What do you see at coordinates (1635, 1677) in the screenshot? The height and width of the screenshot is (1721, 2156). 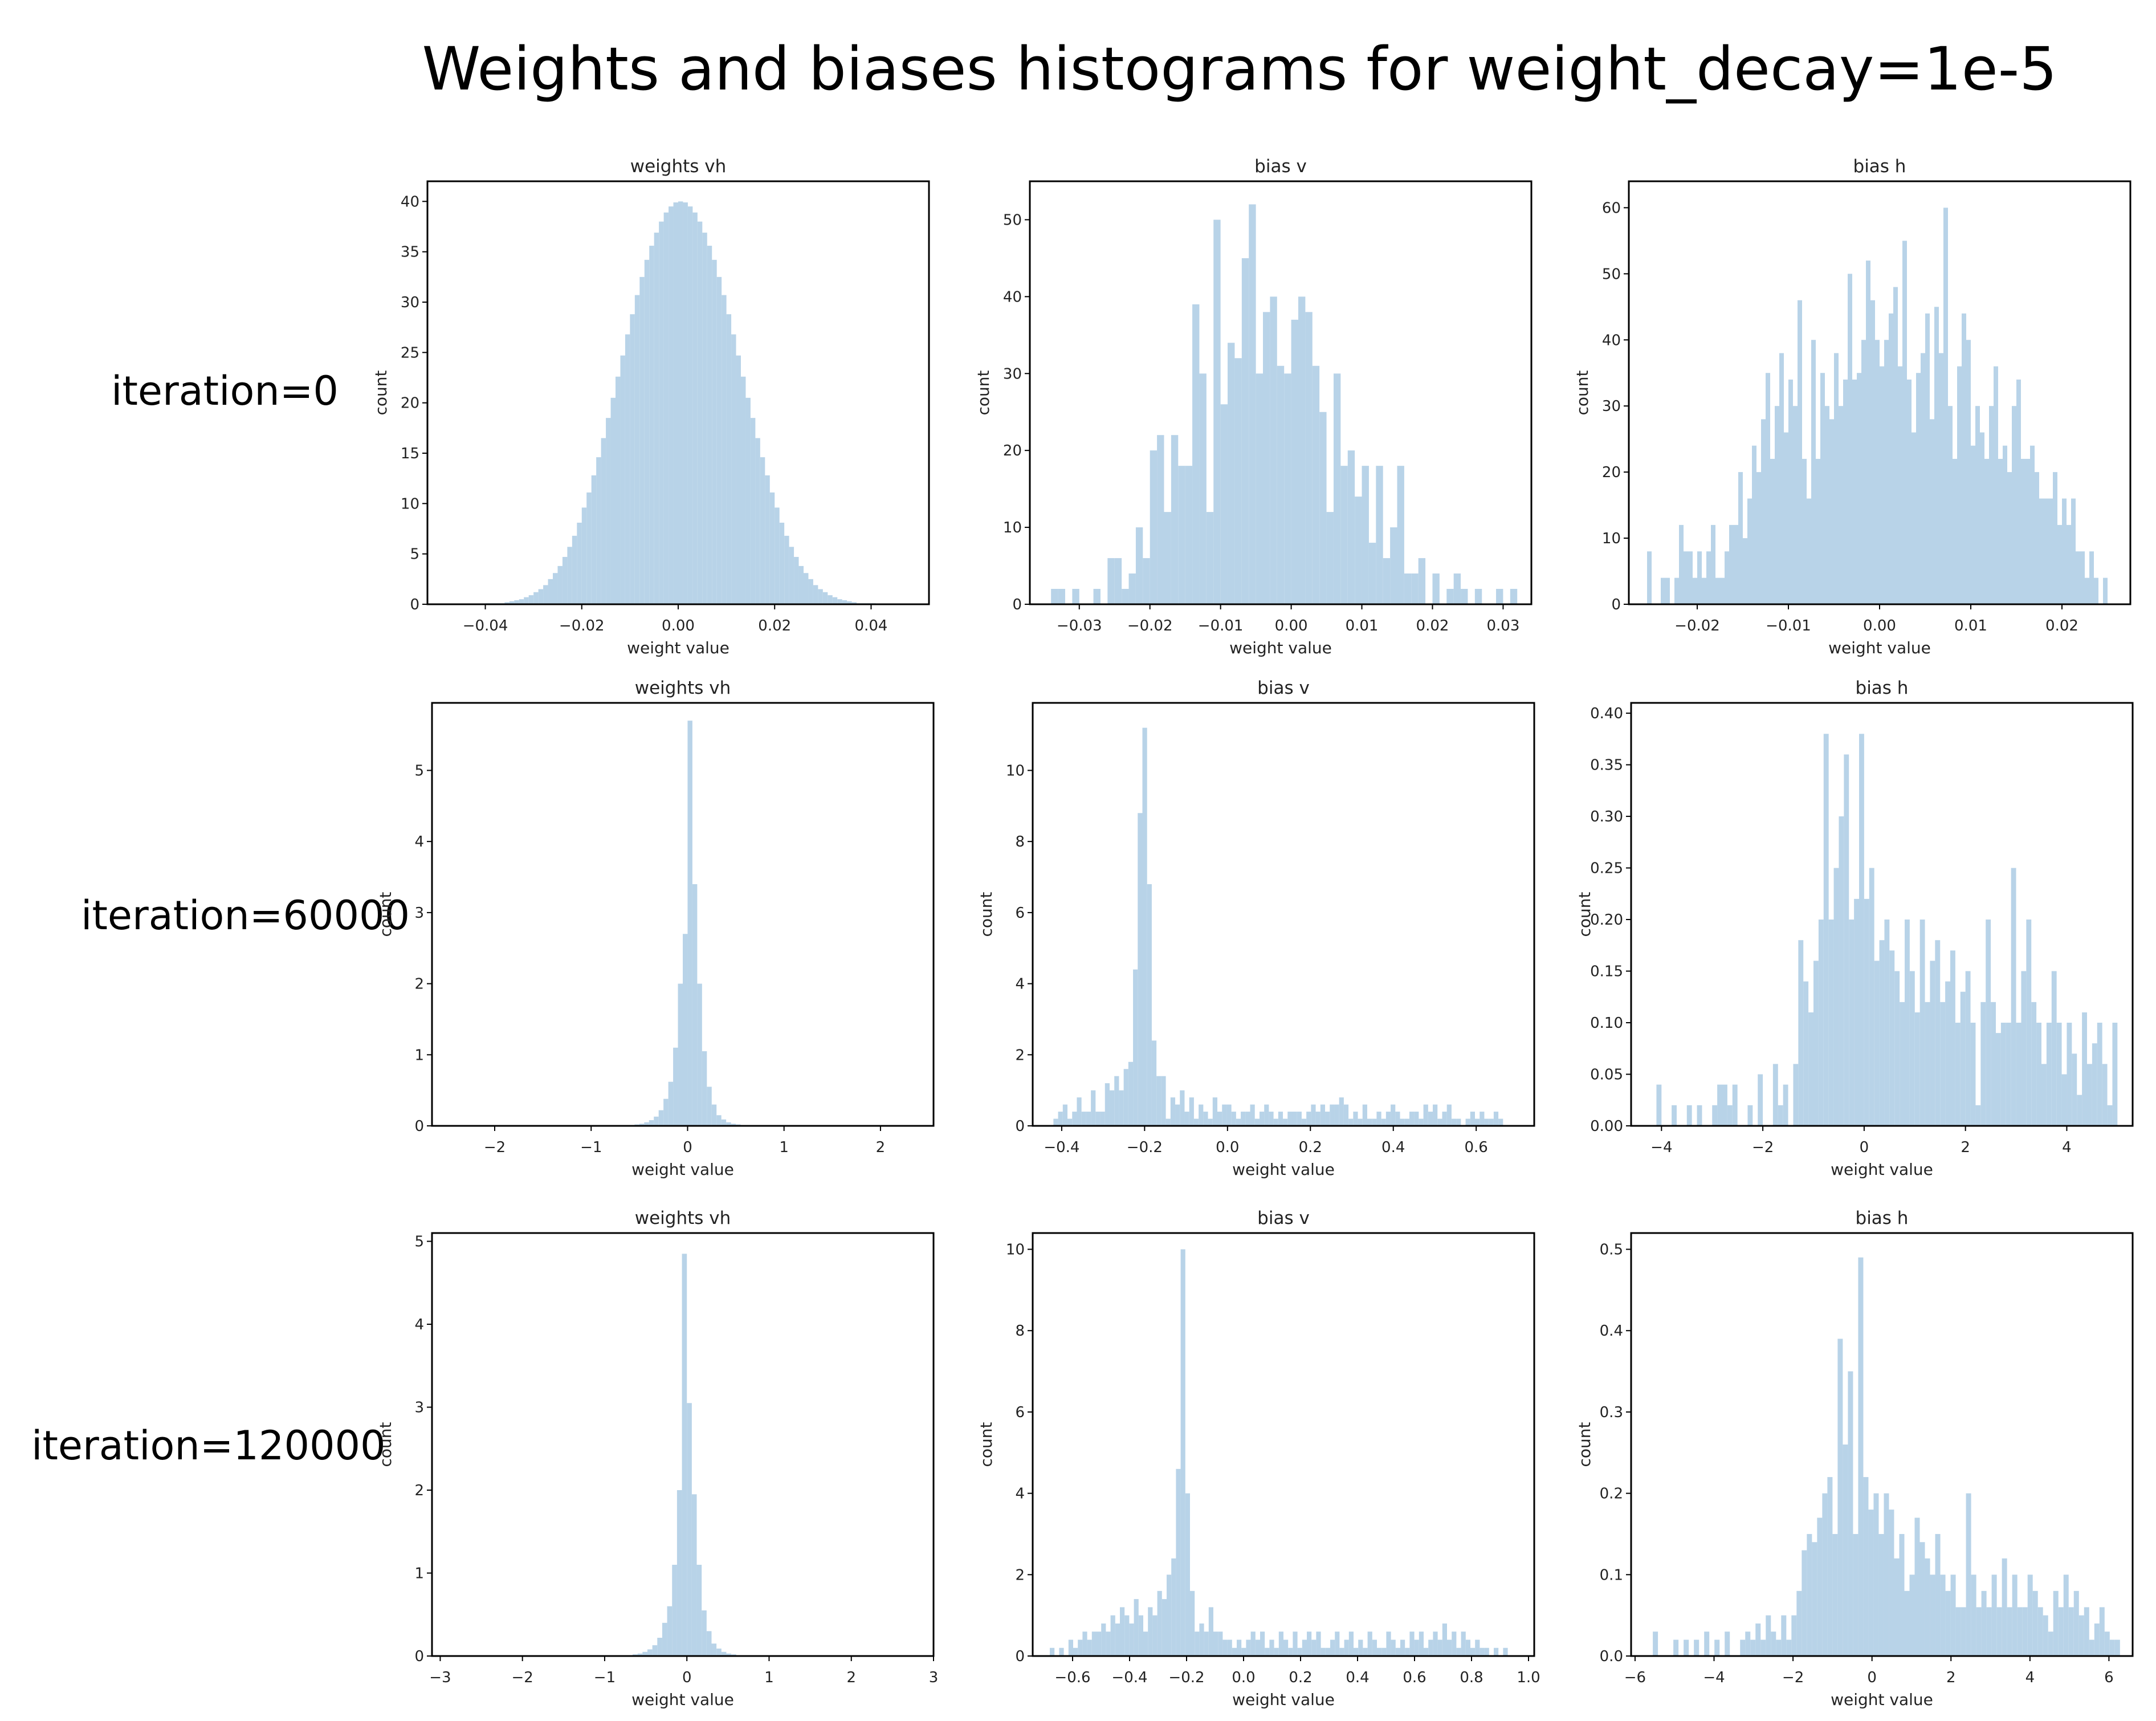 I see `x-tick-label: −6` at bounding box center [1635, 1677].